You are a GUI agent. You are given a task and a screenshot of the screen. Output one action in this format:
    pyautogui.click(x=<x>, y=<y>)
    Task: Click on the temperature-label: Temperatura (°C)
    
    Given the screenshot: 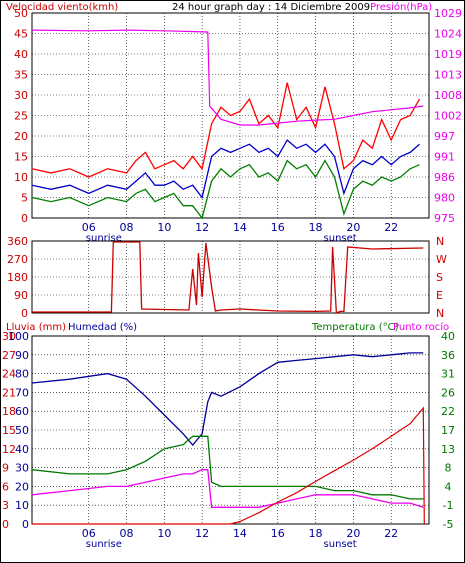 What is the action you would take?
    pyautogui.click(x=355, y=327)
    